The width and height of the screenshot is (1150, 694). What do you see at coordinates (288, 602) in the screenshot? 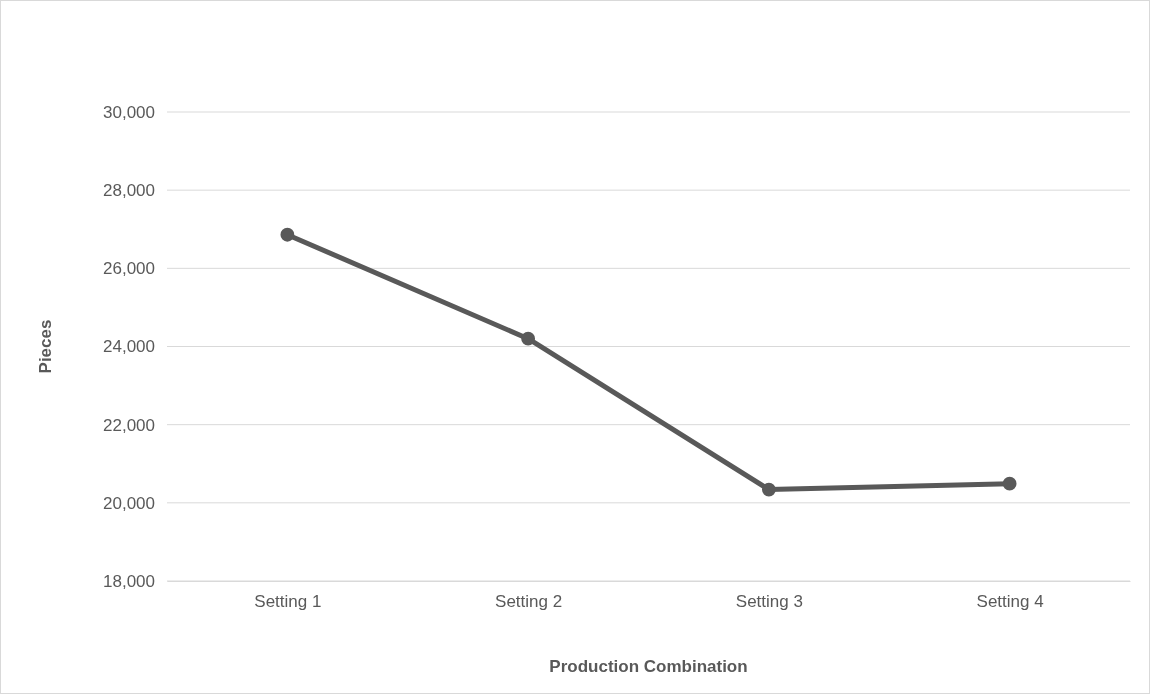
I see `x-tick-label: Setting 1` at bounding box center [288, 602].